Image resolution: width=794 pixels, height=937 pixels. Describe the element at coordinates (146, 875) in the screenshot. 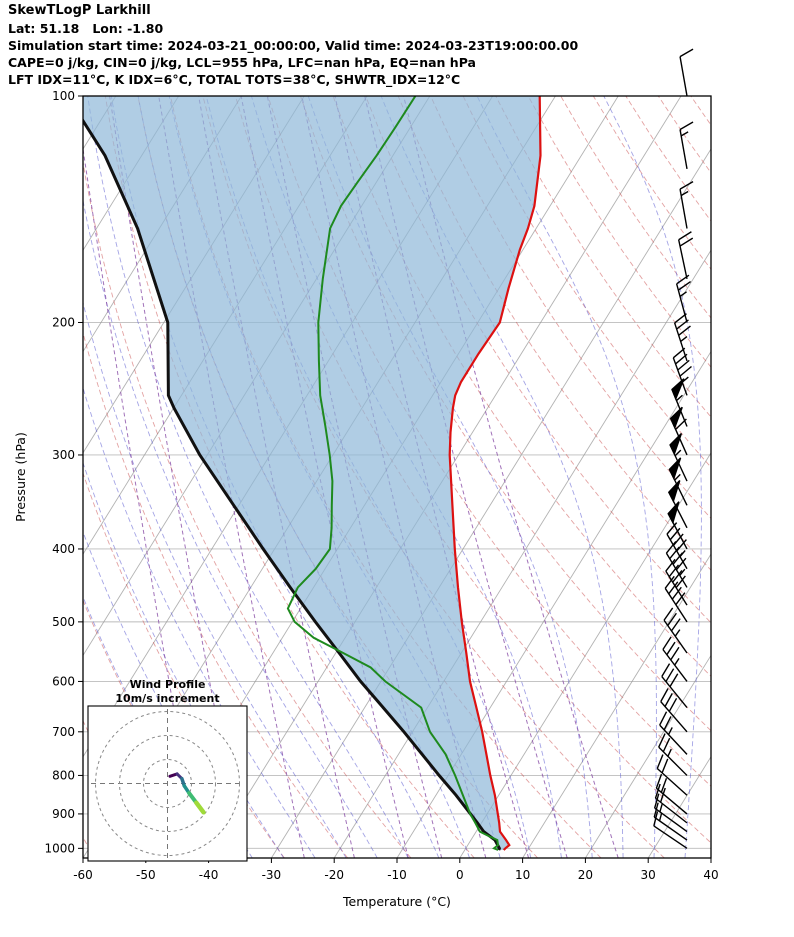

I see `x-tick-label: -50` at that location.